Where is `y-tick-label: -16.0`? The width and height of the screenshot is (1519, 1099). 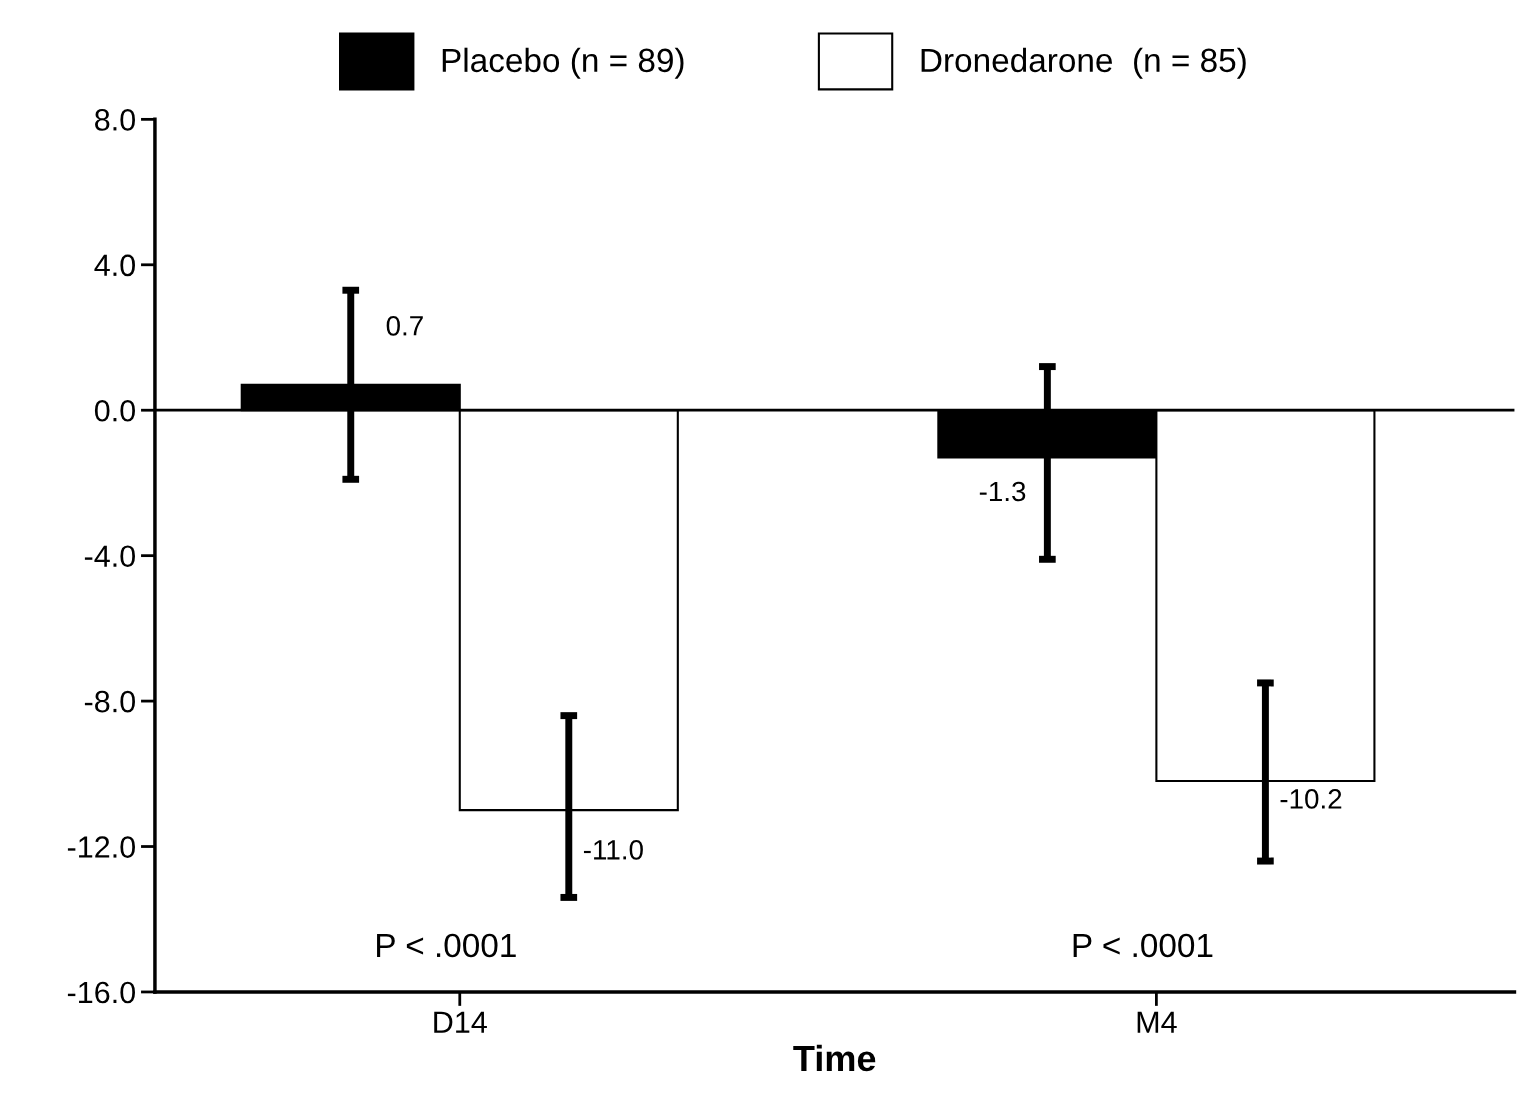 y-tick-label: -16.0 is located at coordinates (101, 992).